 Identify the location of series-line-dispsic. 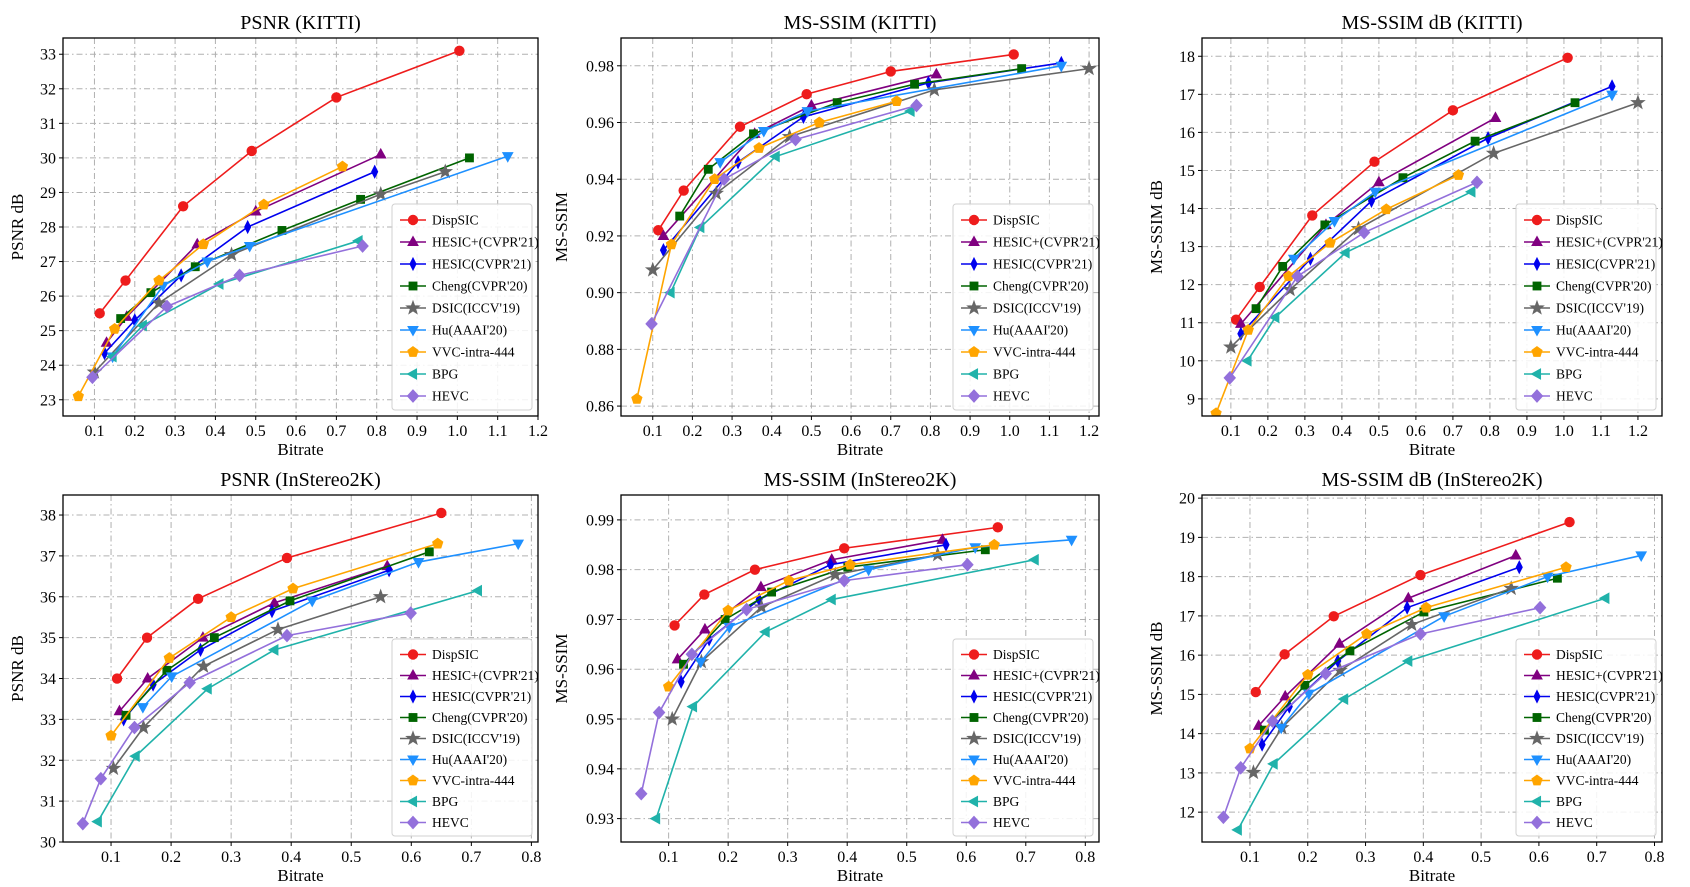
(835, 142).